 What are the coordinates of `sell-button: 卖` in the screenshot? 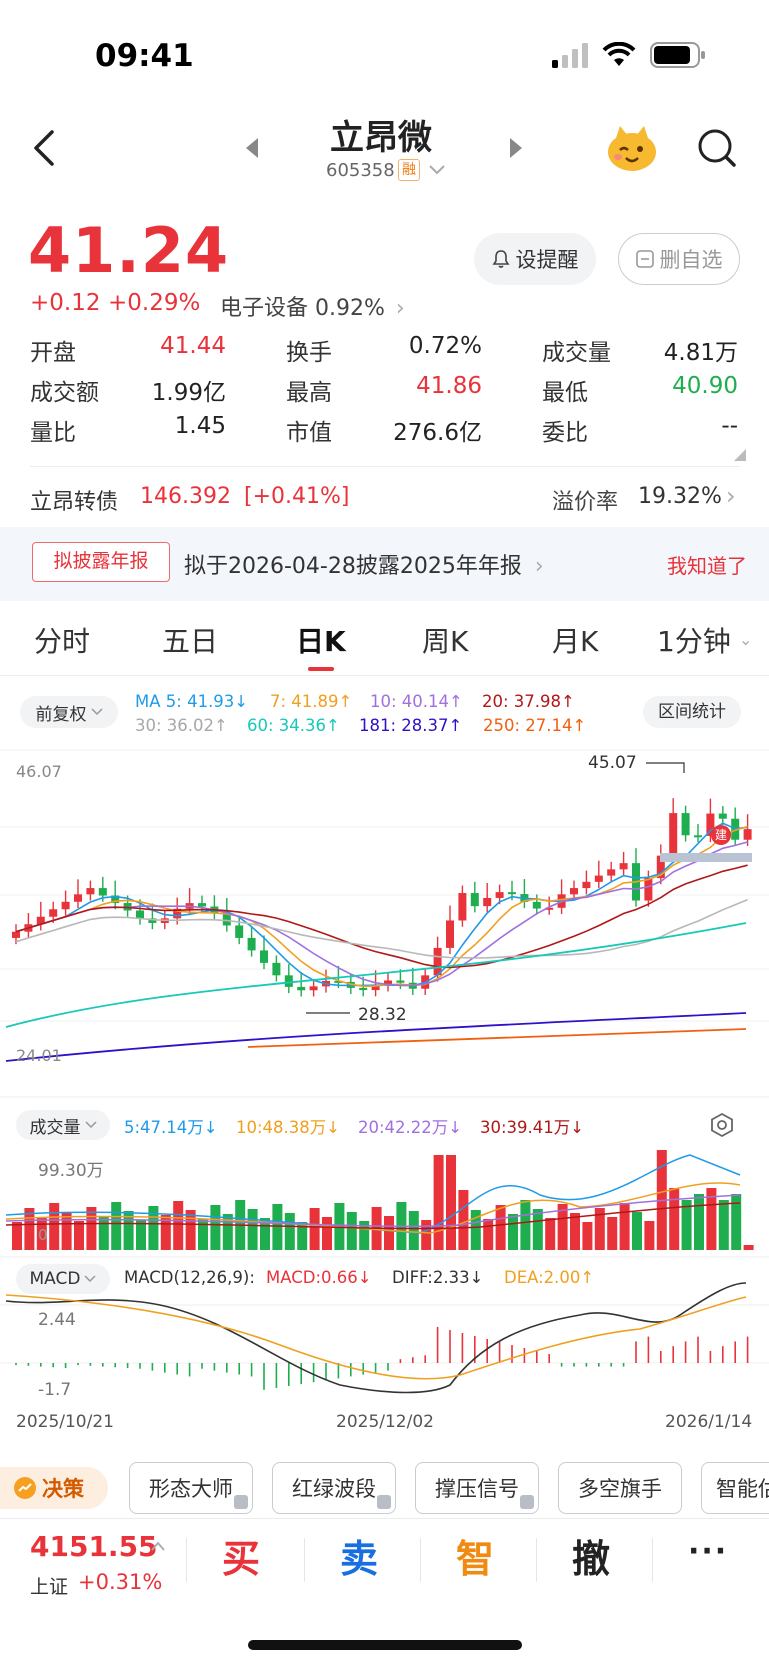 It's located at (359, 1559).